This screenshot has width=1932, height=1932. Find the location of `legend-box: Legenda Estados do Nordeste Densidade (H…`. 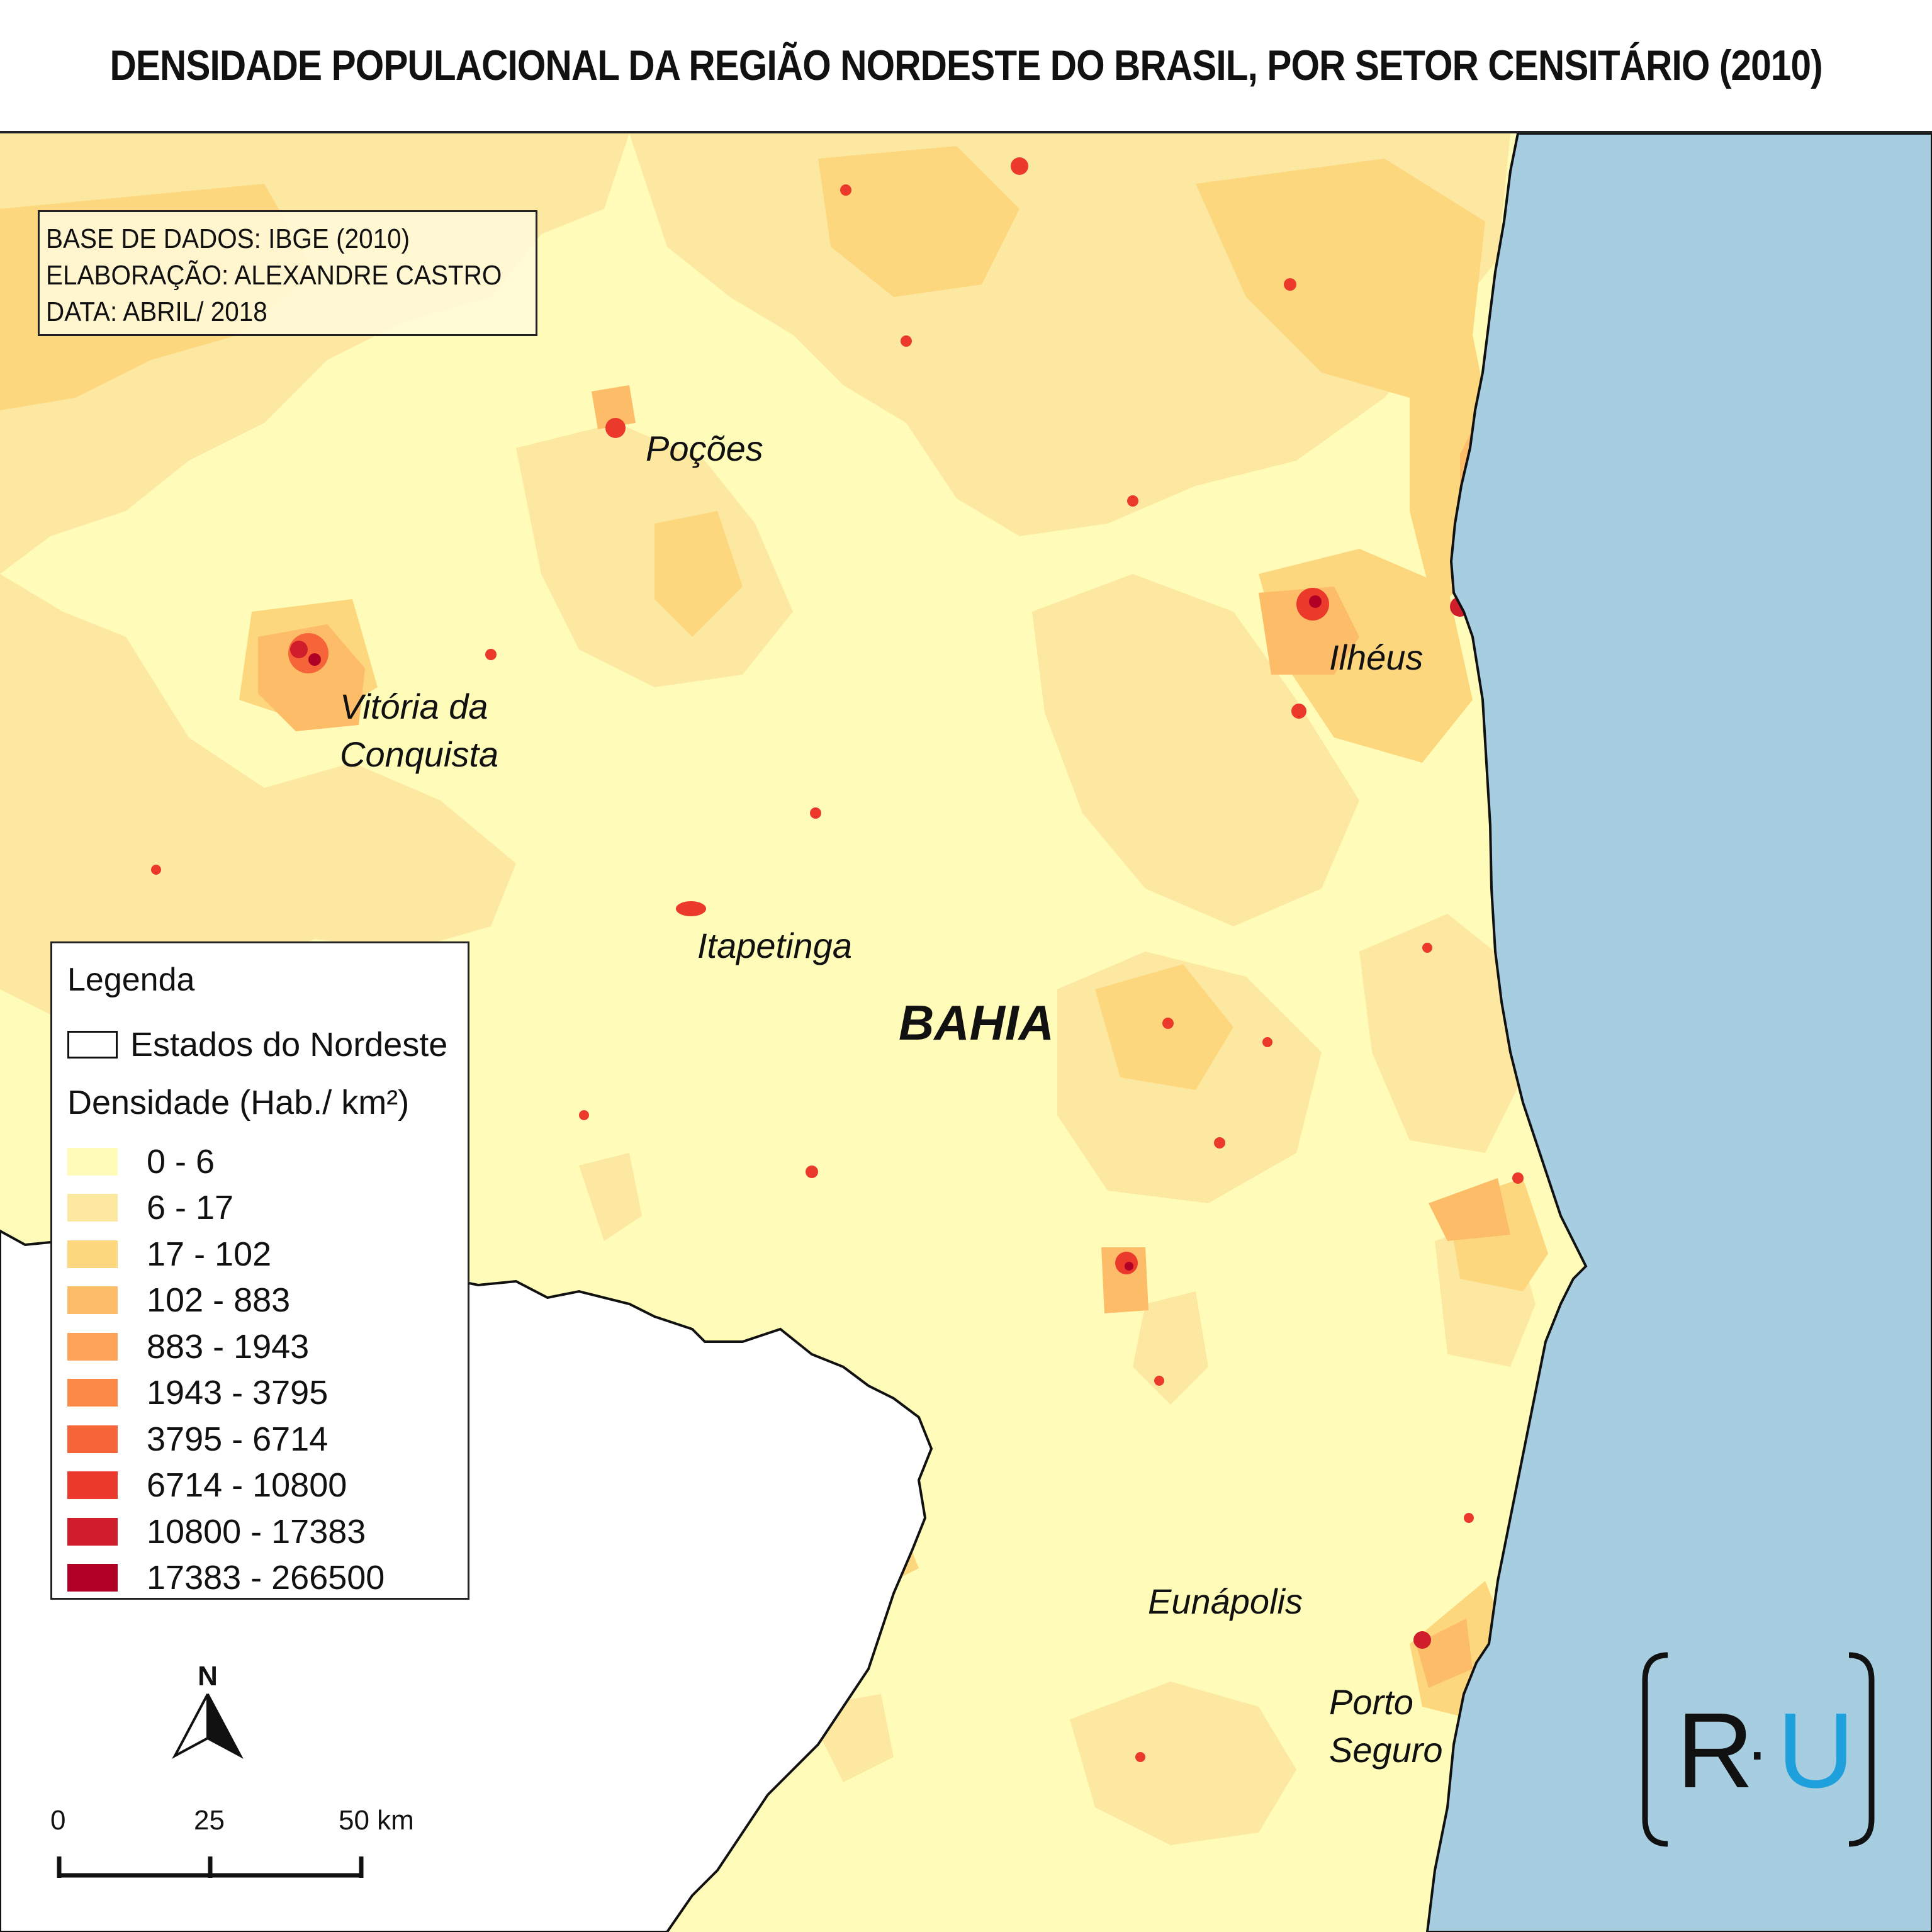

legend-box: Legenda Estados do Nordeste Densidade (H… is located at coordinates (259, 1270).